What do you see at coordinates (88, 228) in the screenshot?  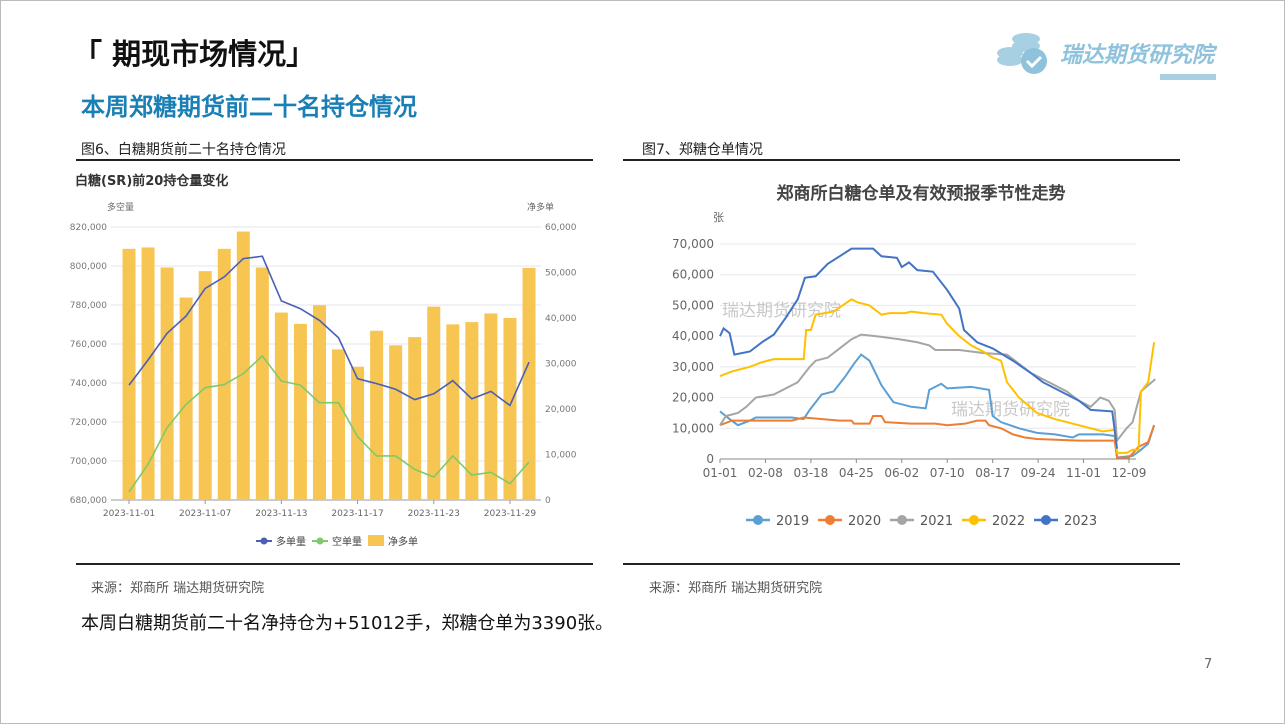 I see `y-tick-label: 820,000` at bounding box center [88, 228].